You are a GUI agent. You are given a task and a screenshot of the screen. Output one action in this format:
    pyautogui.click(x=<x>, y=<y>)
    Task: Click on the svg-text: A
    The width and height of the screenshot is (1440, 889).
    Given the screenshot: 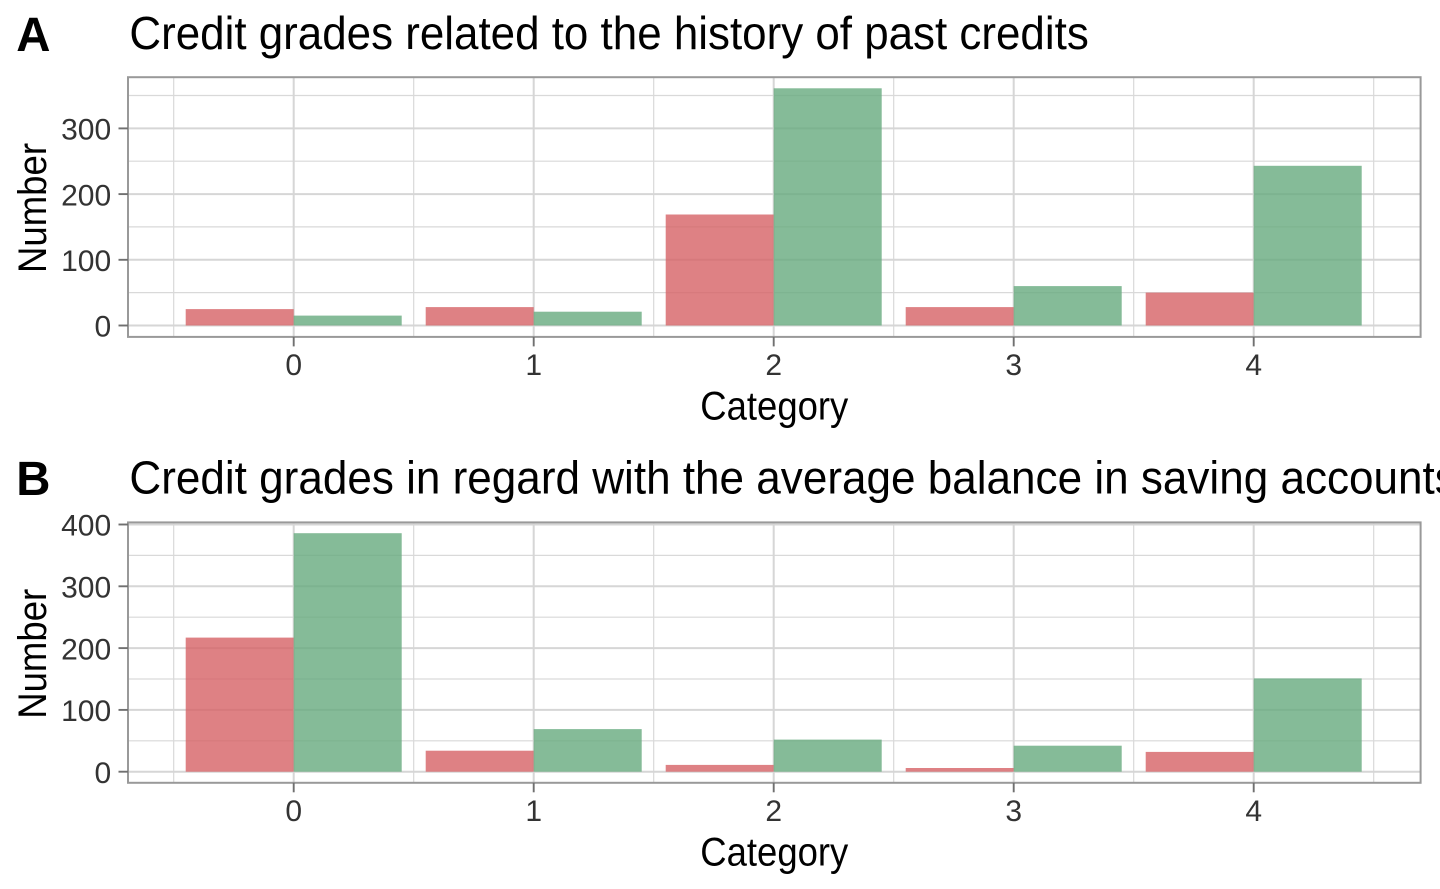 What is the action you would take?
    pyautogui.click(x=33, y=35)
    